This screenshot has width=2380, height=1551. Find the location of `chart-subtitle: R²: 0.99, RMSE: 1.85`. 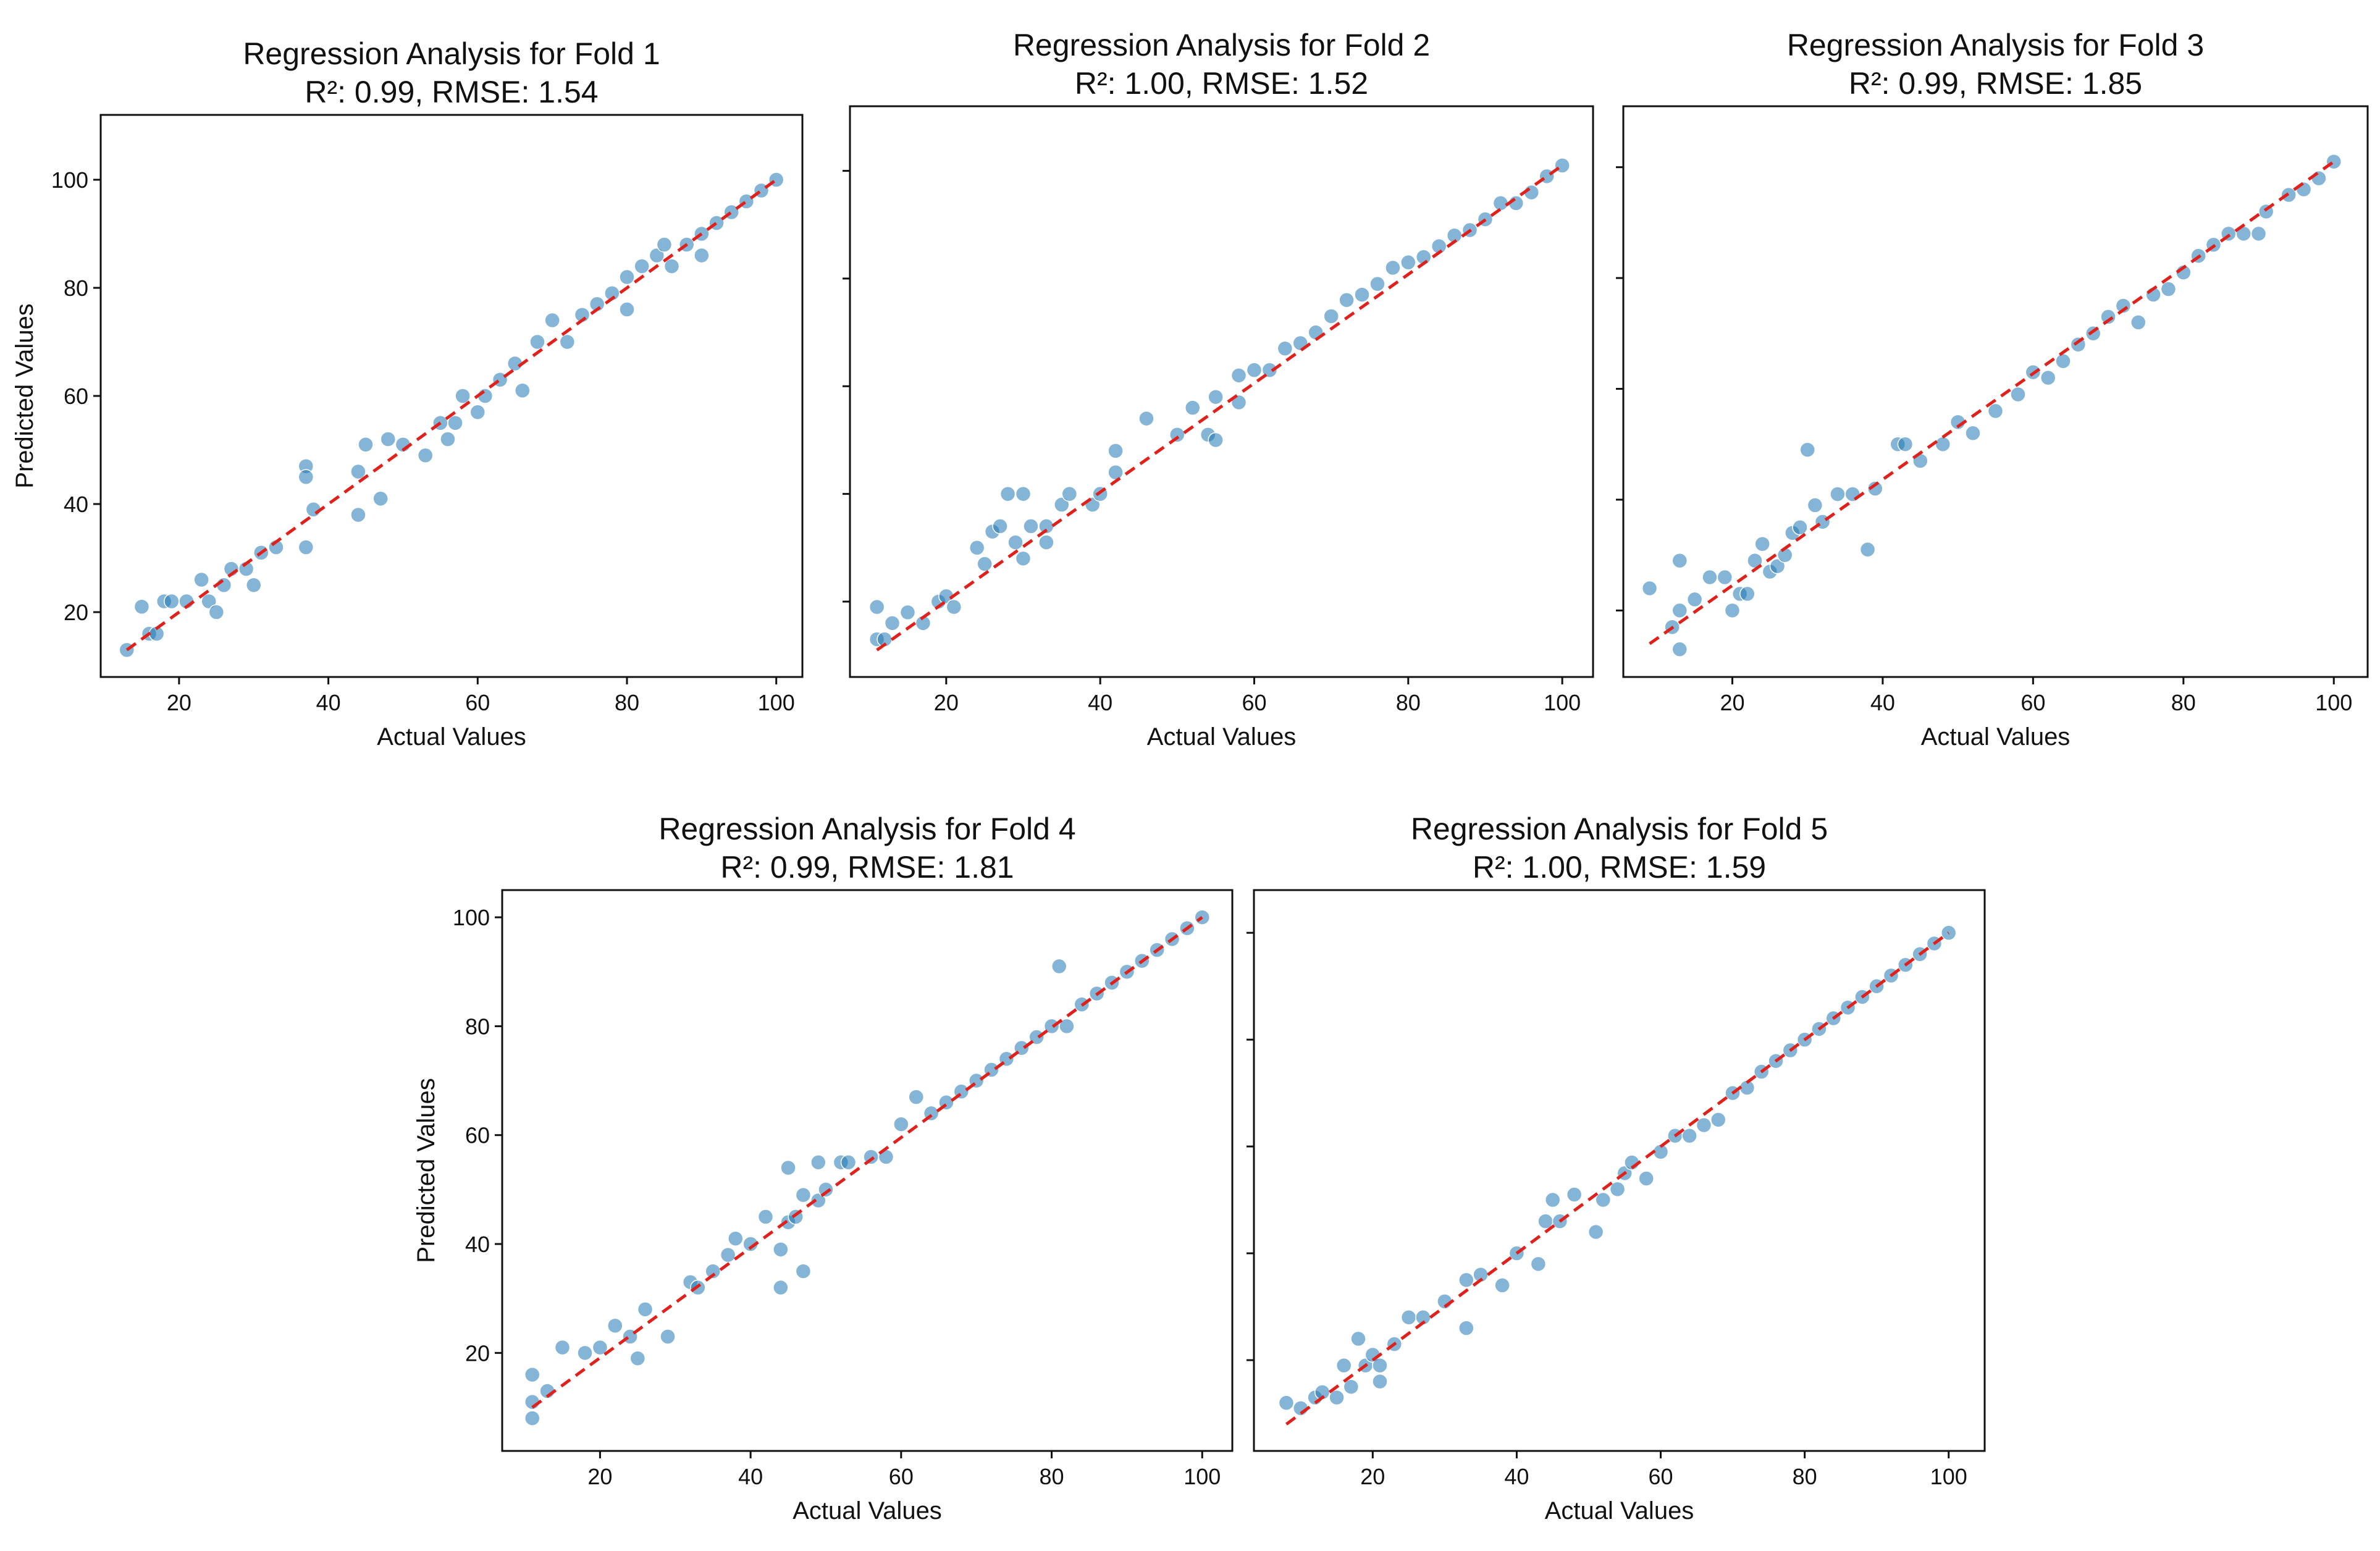

chart-subtitle: R²: 0.99, RMSE: 1.85 is located at coordinates (1995, 83).